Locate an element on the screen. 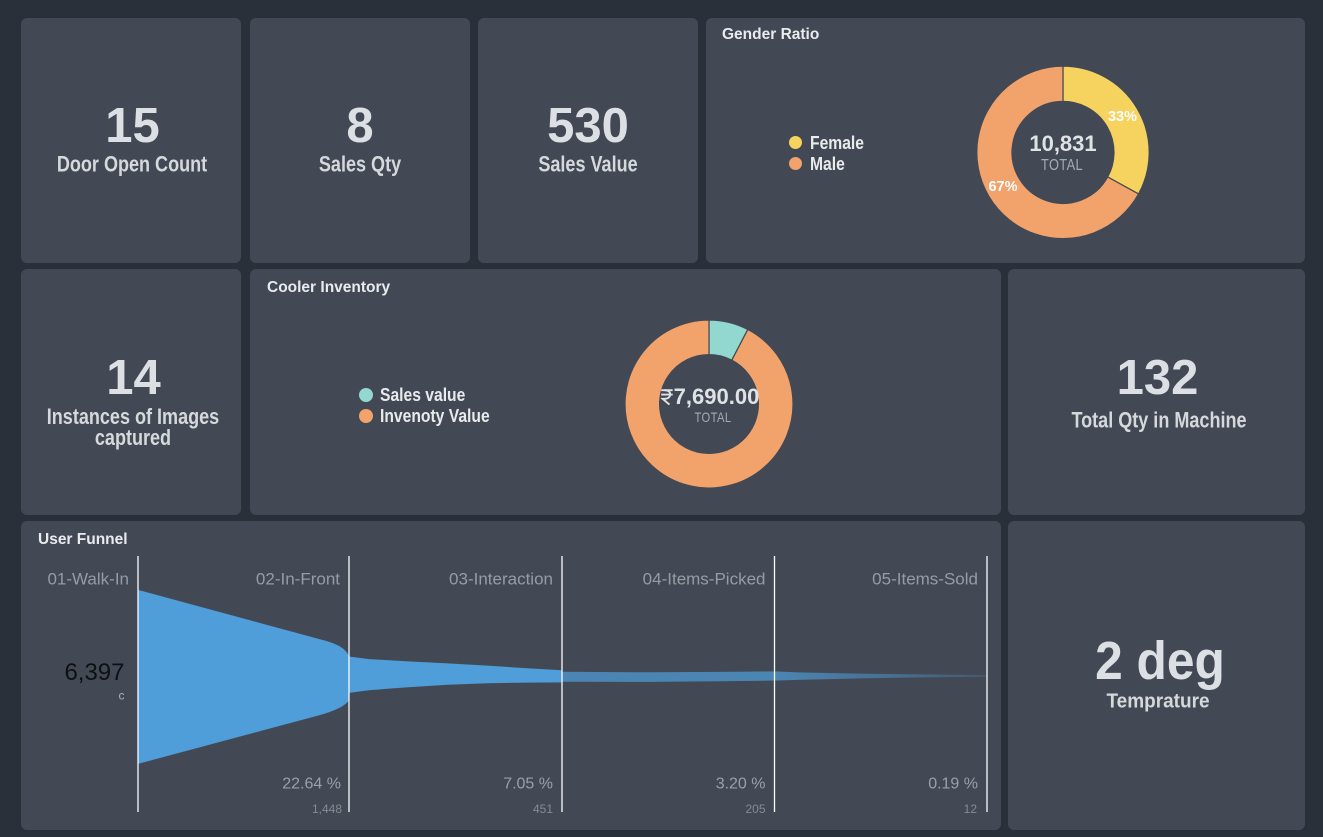  svg-text: 04-Items-Picked is located at coordinates (704, 579).